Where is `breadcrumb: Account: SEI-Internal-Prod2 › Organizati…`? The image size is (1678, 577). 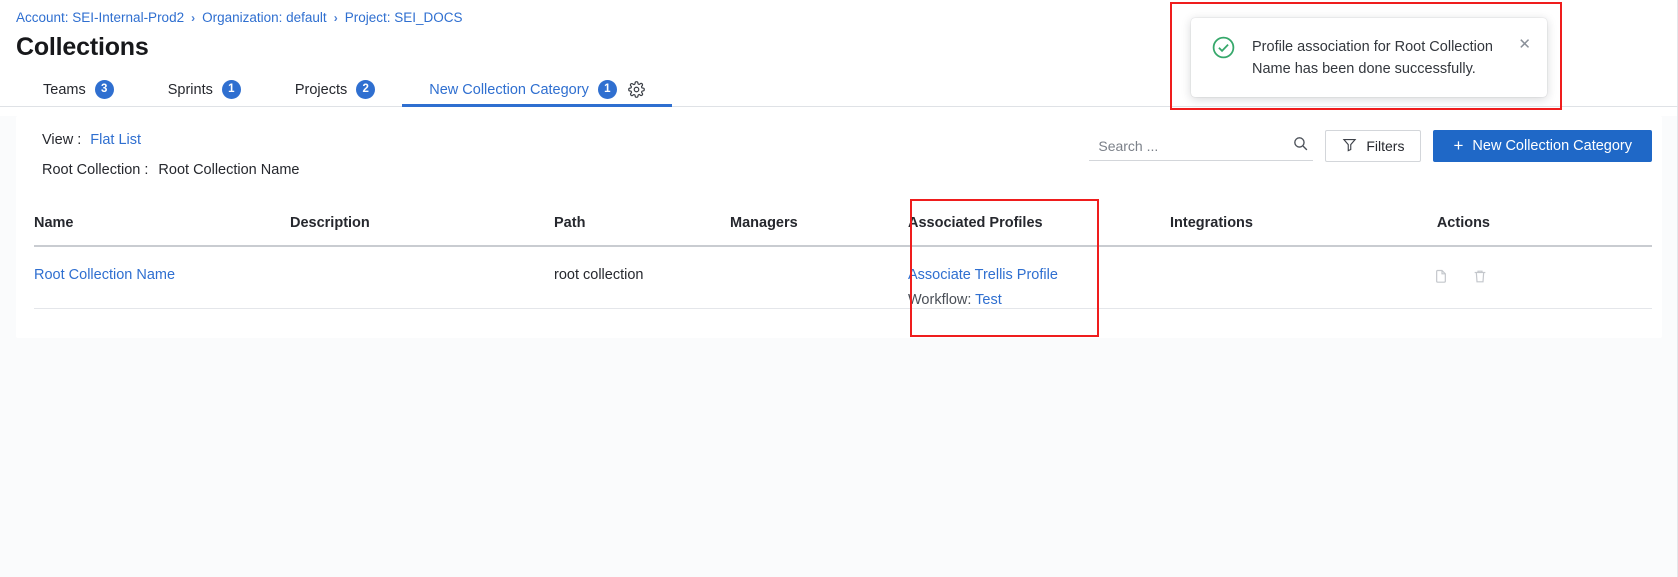 breadcrumb: Account: SEI-Internal-Prod2 › Organizati… is located at coordinates (839, 13).